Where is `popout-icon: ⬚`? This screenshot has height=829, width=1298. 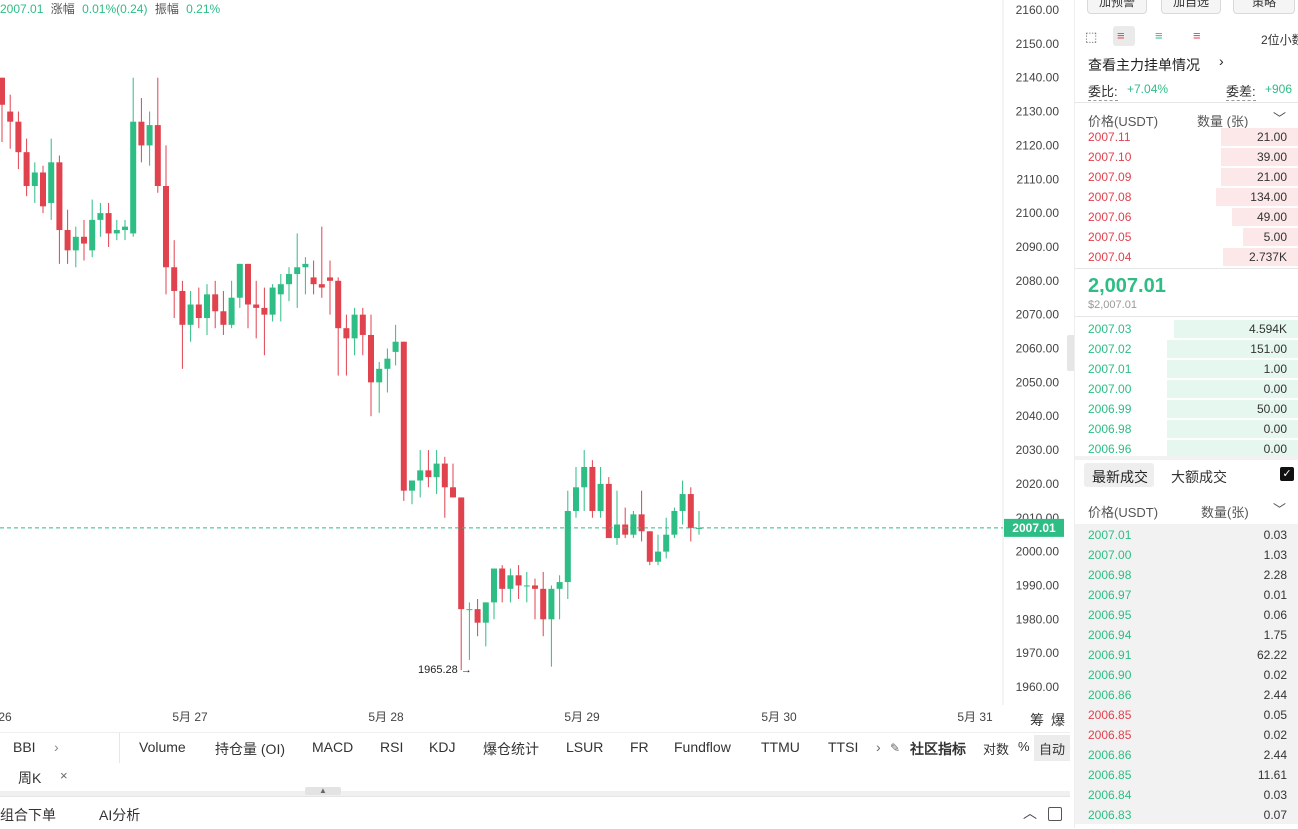
popout-icon: ⬚ is located at coordinates (1091, 36).